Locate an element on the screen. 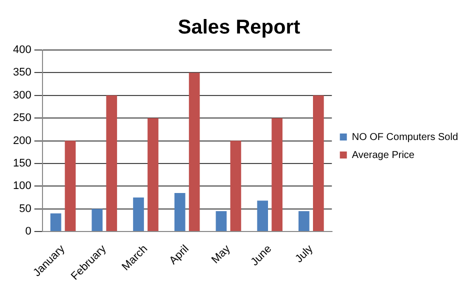 The width and height of the screenshot is (474, 292). legend-label: Average Price is located at coordinates (383, 155).